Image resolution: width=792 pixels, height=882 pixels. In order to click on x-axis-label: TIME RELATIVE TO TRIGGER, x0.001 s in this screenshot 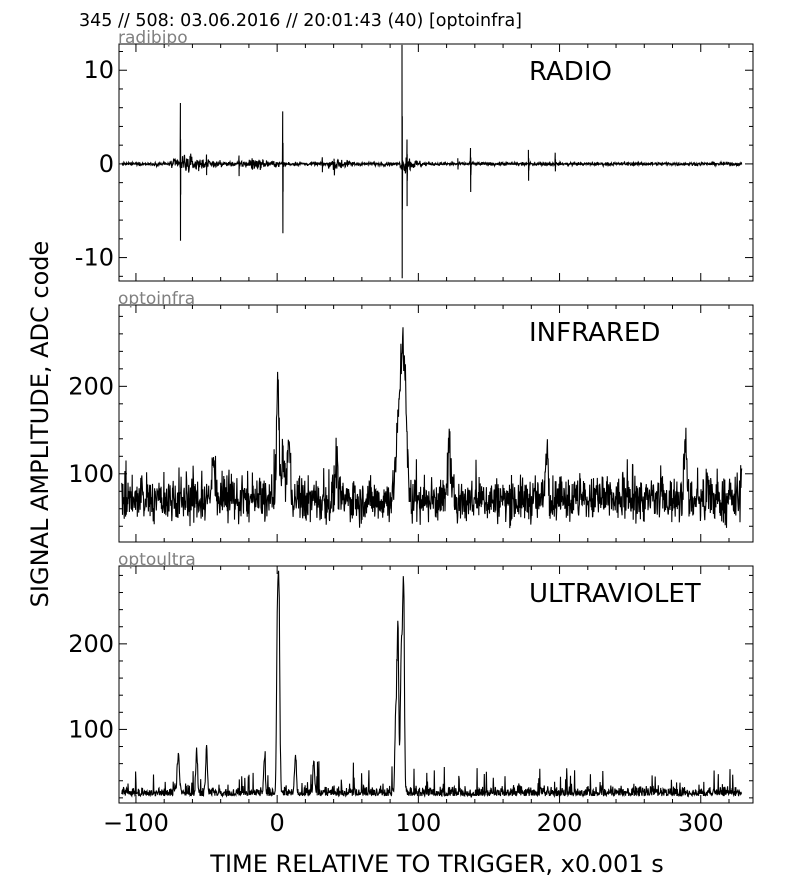, I will do `click(436, 864)`.